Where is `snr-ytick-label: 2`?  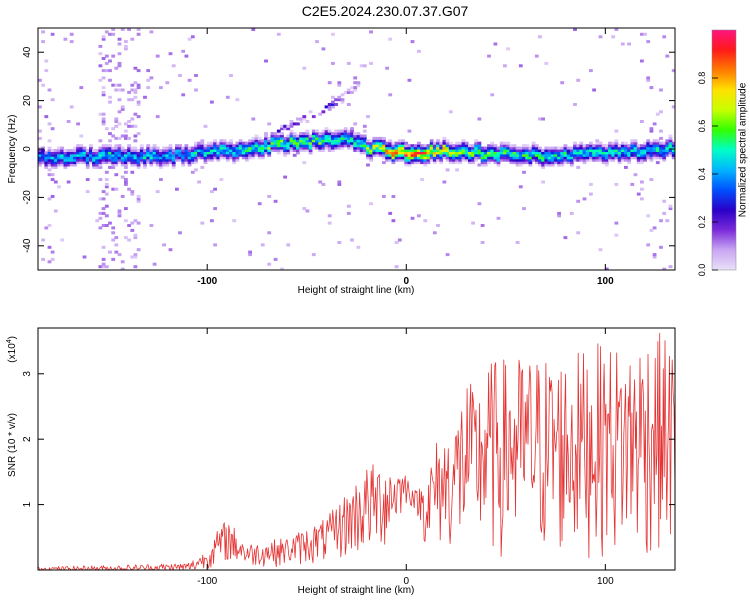 snr-ytick-label: 2 is located at coordinates (27, 439).